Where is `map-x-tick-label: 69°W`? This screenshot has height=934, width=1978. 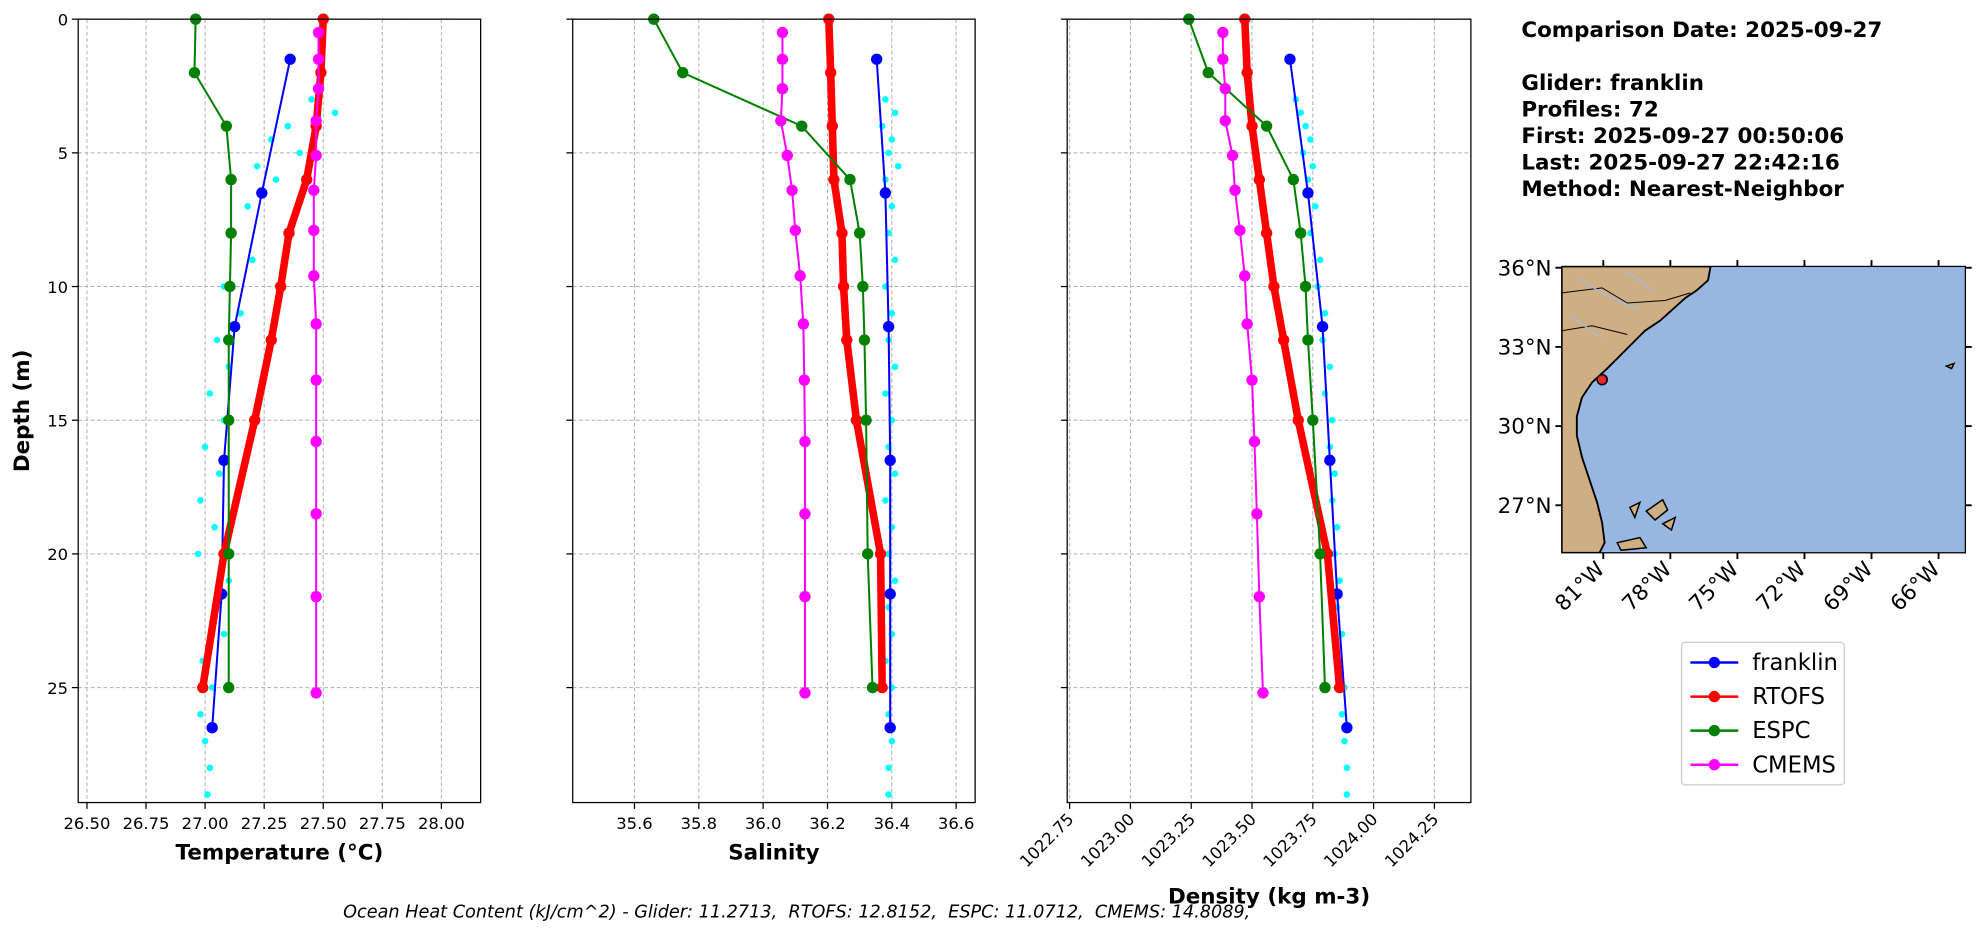 map-x-tick-label: 69°W is located at coordinates (1849, 587).